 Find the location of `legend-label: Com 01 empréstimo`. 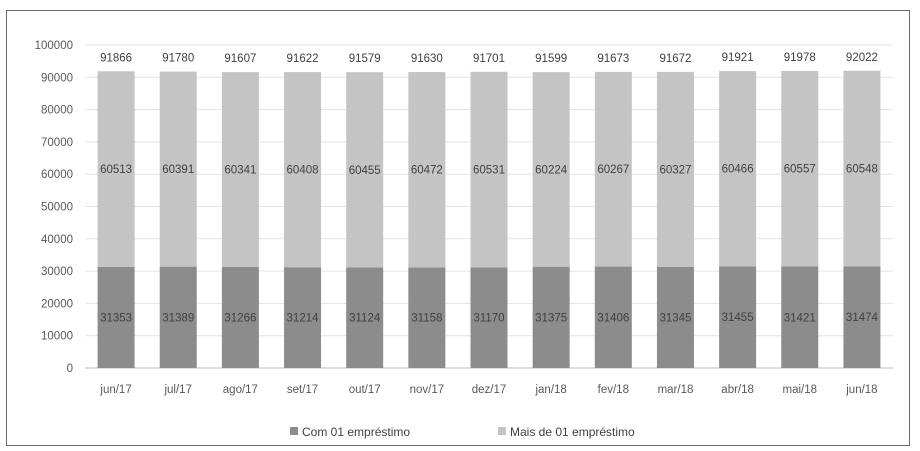

legend-label: Com 01 empréstimo is located at coordinates (356, 432).